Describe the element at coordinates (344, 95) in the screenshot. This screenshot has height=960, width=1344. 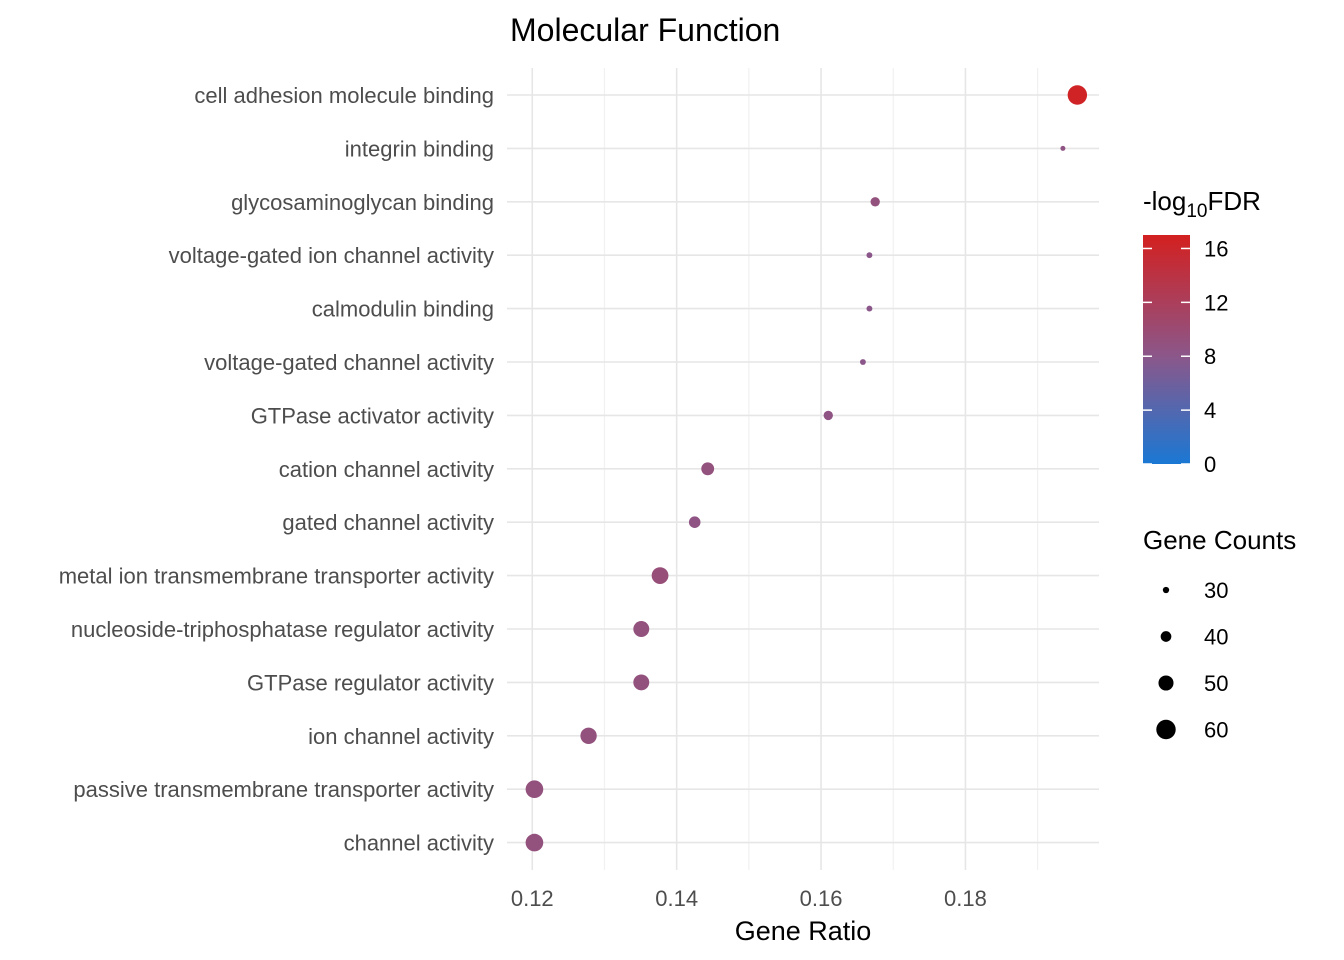
I see `y-tick-label: cell adhesion molecule binding` at that location.